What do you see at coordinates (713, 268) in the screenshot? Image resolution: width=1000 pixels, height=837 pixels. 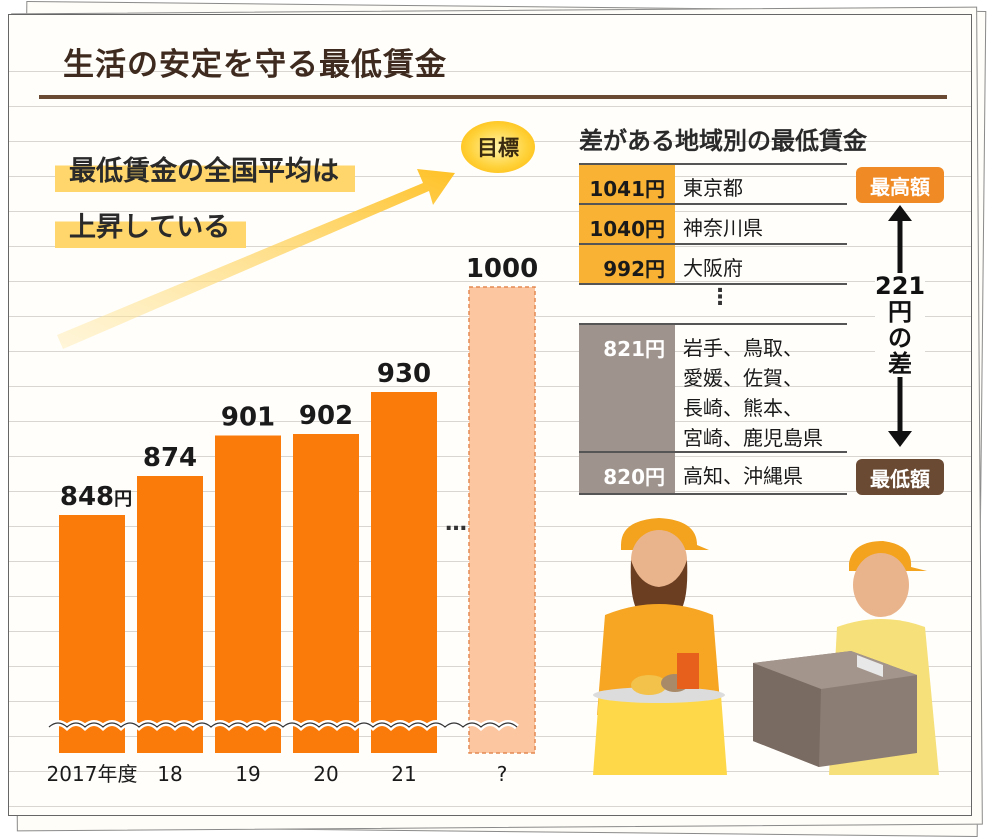 I see `region-name: 大阪府` at bounding box center [713, 268].